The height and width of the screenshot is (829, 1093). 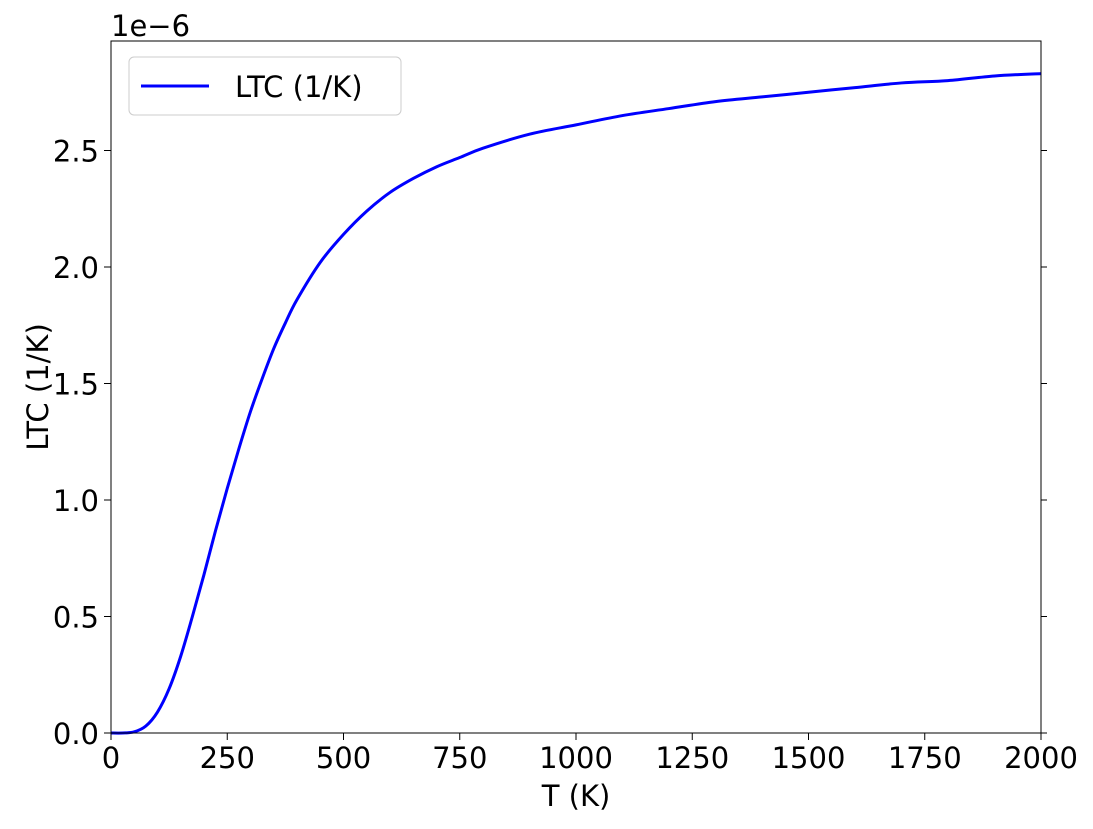 I want to click on x-tick-label: 1000, so click(x=576, y=758).